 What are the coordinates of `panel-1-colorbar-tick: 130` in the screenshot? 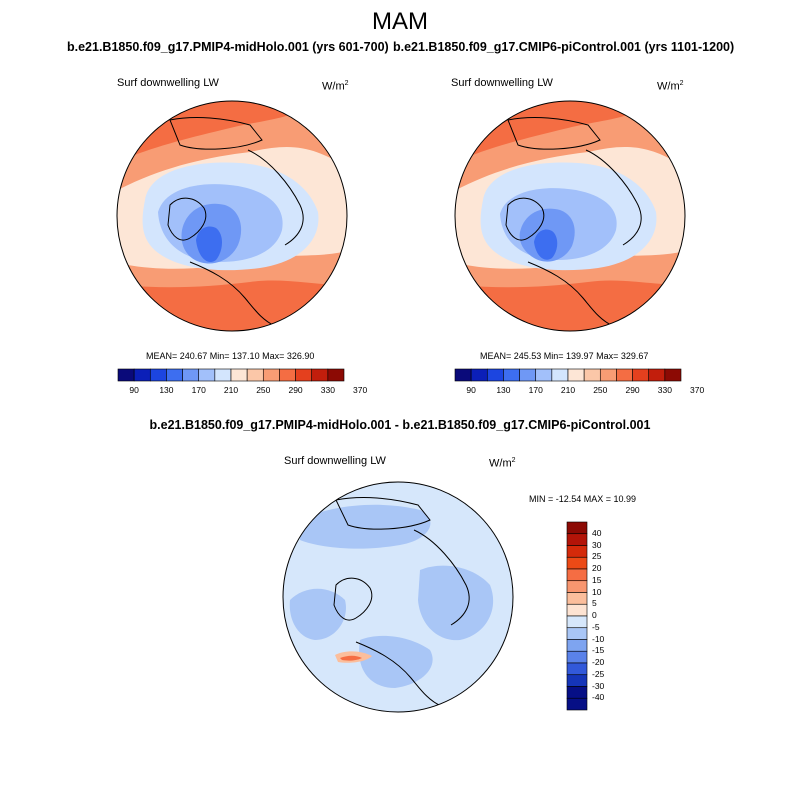 It's located at (166, 390).